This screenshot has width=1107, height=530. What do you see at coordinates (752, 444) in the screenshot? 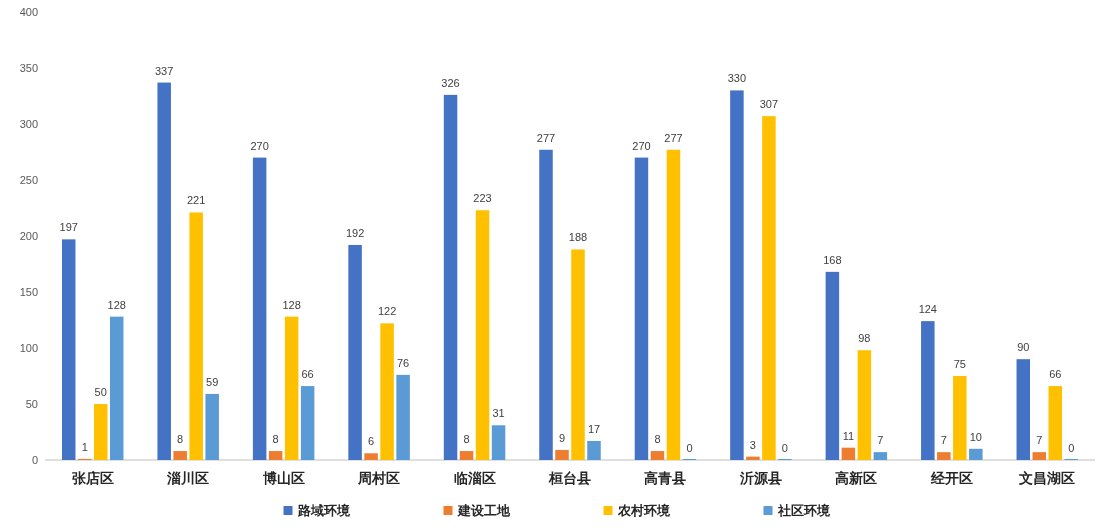
I see `data-label: 3` at bounding box center [752, 444].